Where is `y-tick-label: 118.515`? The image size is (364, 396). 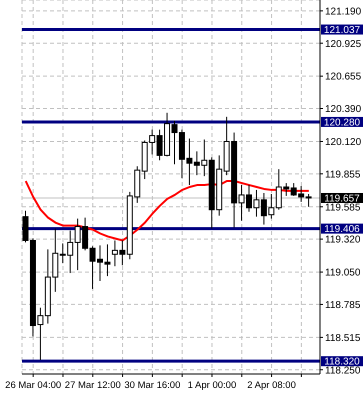
y-tick-label: 118.515 is located at coordinates (343, 338).